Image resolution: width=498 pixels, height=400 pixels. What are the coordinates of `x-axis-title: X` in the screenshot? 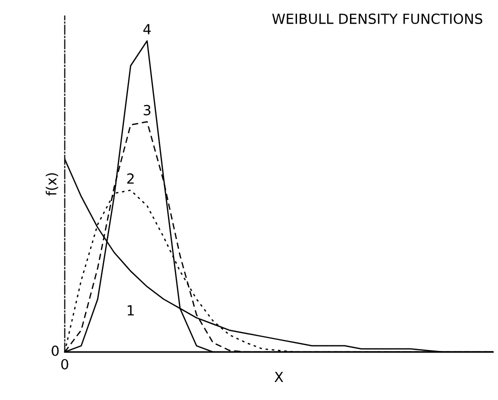 It's located at (279, 377).